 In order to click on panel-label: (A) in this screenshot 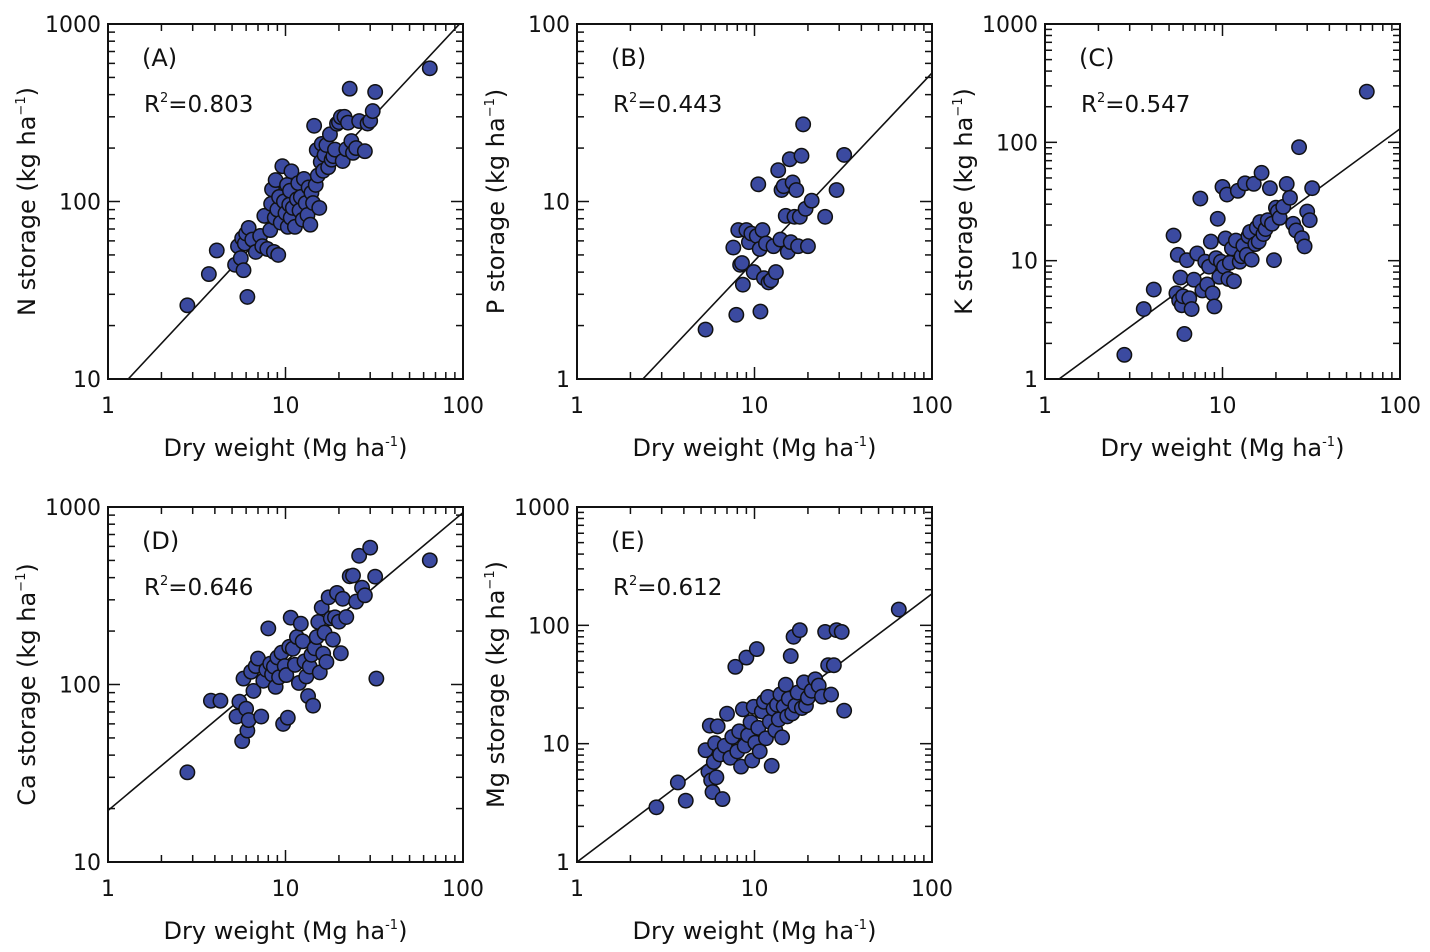, I will do `click(159, 58)`.